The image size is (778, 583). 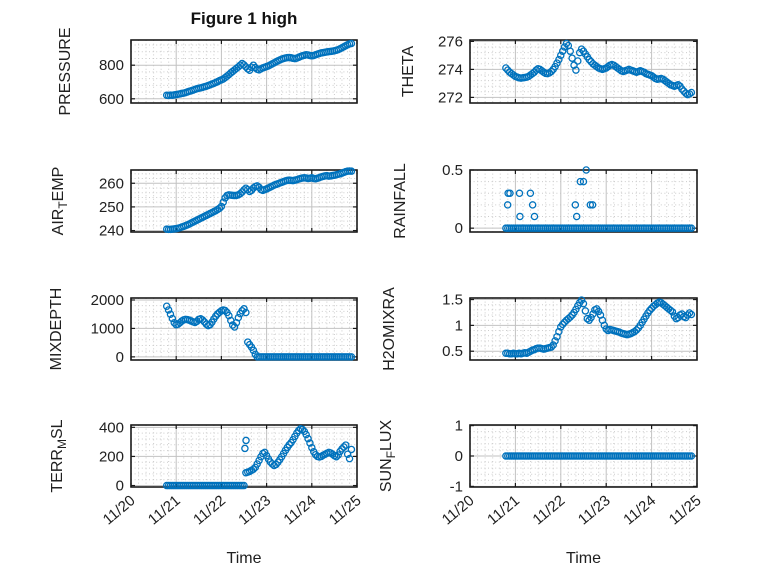 What do you see at coordinates (59, 455) in the screenshot?
I see `y-axis-label: TERRMSL` at bounding box center [59, 455].